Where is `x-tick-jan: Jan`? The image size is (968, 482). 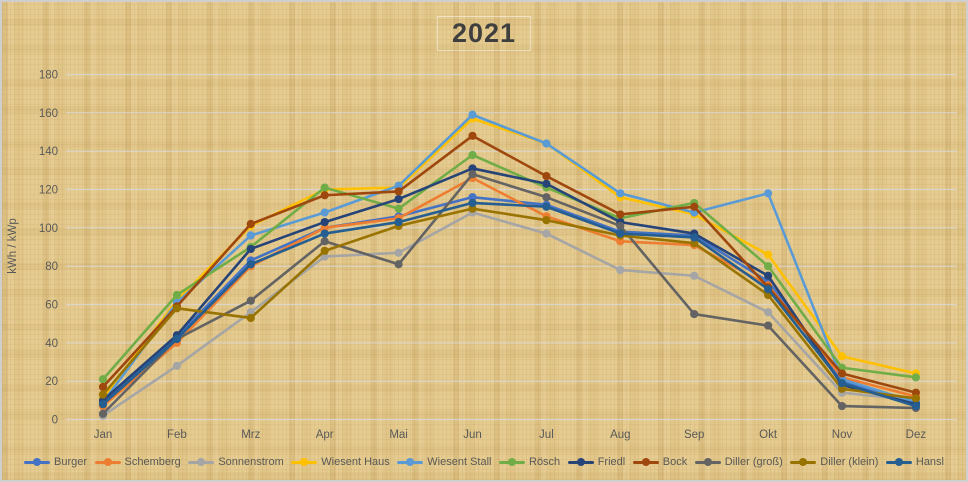 x-tick-jan: Jan is located at coordinates (103, 435).